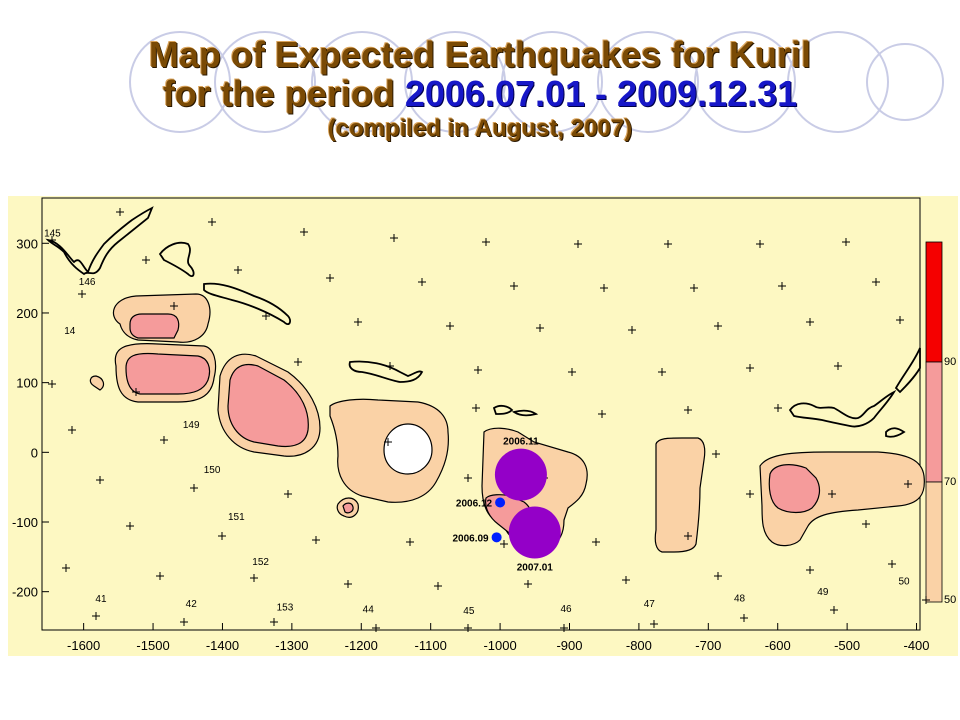  Describe the element at coordinates (469, 611) in the screenshot. I see `segment-label: 45` at that location.